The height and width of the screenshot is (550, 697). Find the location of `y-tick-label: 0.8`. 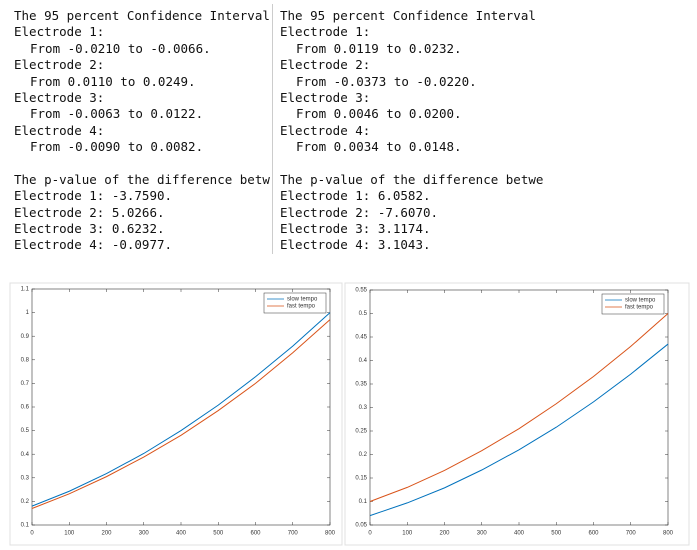

y-tick-label: 0.8 is located at coordinates (25, 360).